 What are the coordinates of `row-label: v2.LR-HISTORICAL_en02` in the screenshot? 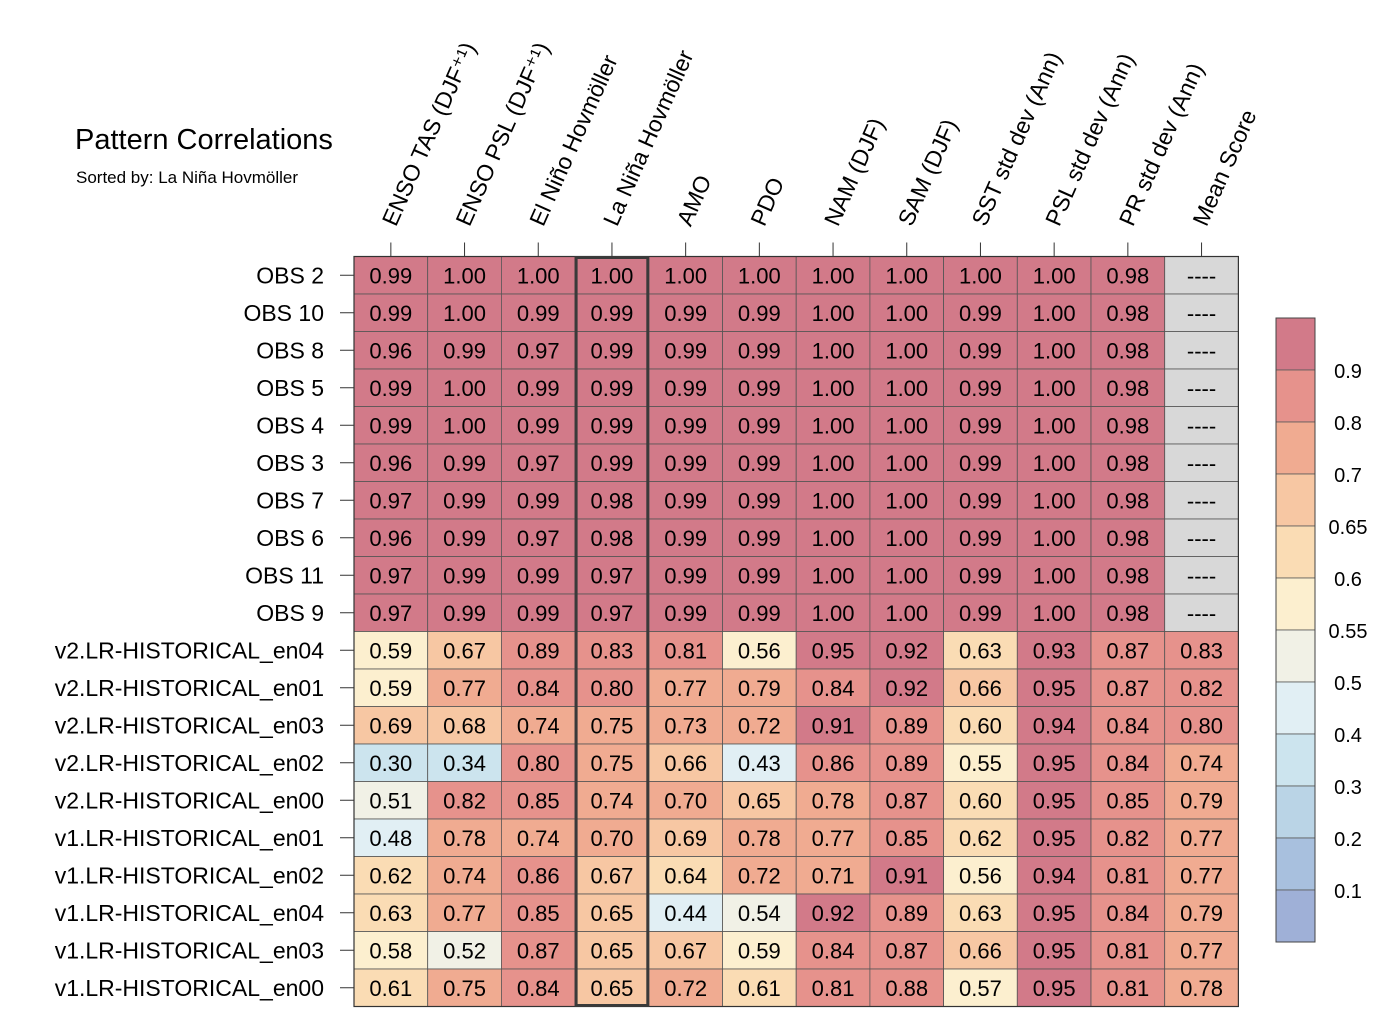 It's located at (189, 763).